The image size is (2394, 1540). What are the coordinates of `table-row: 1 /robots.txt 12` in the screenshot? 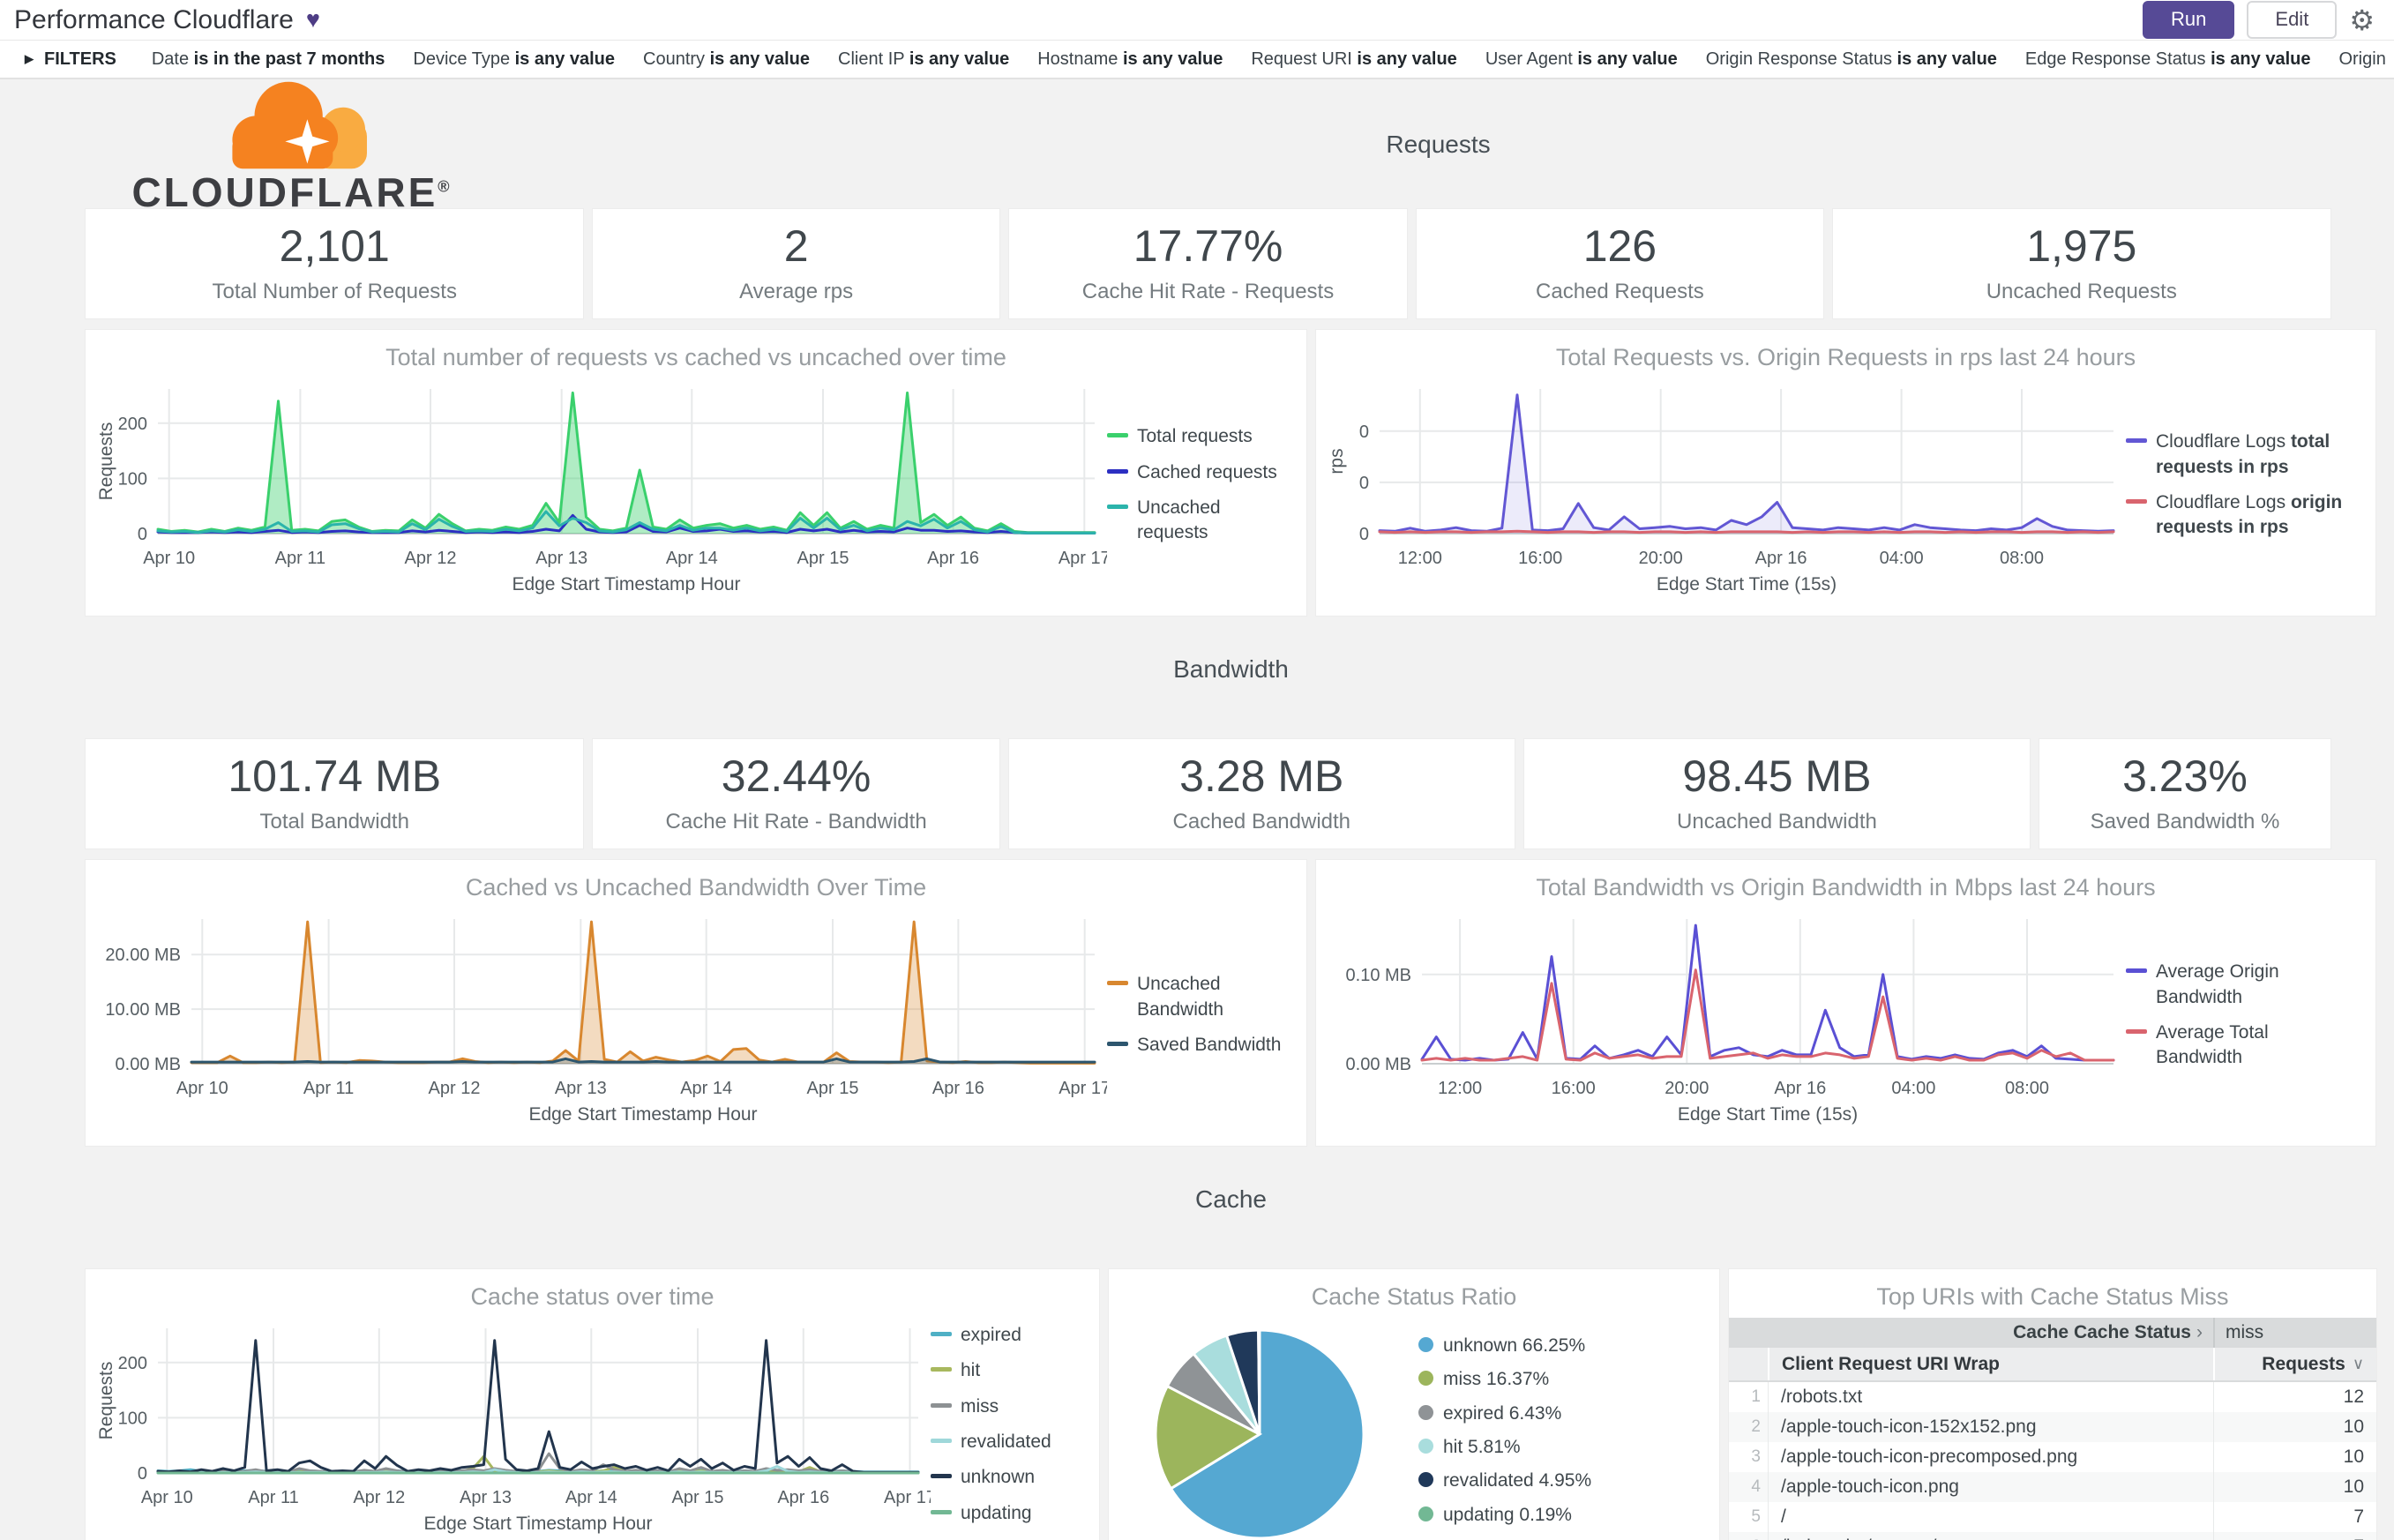 It's located at (2052, 1397).